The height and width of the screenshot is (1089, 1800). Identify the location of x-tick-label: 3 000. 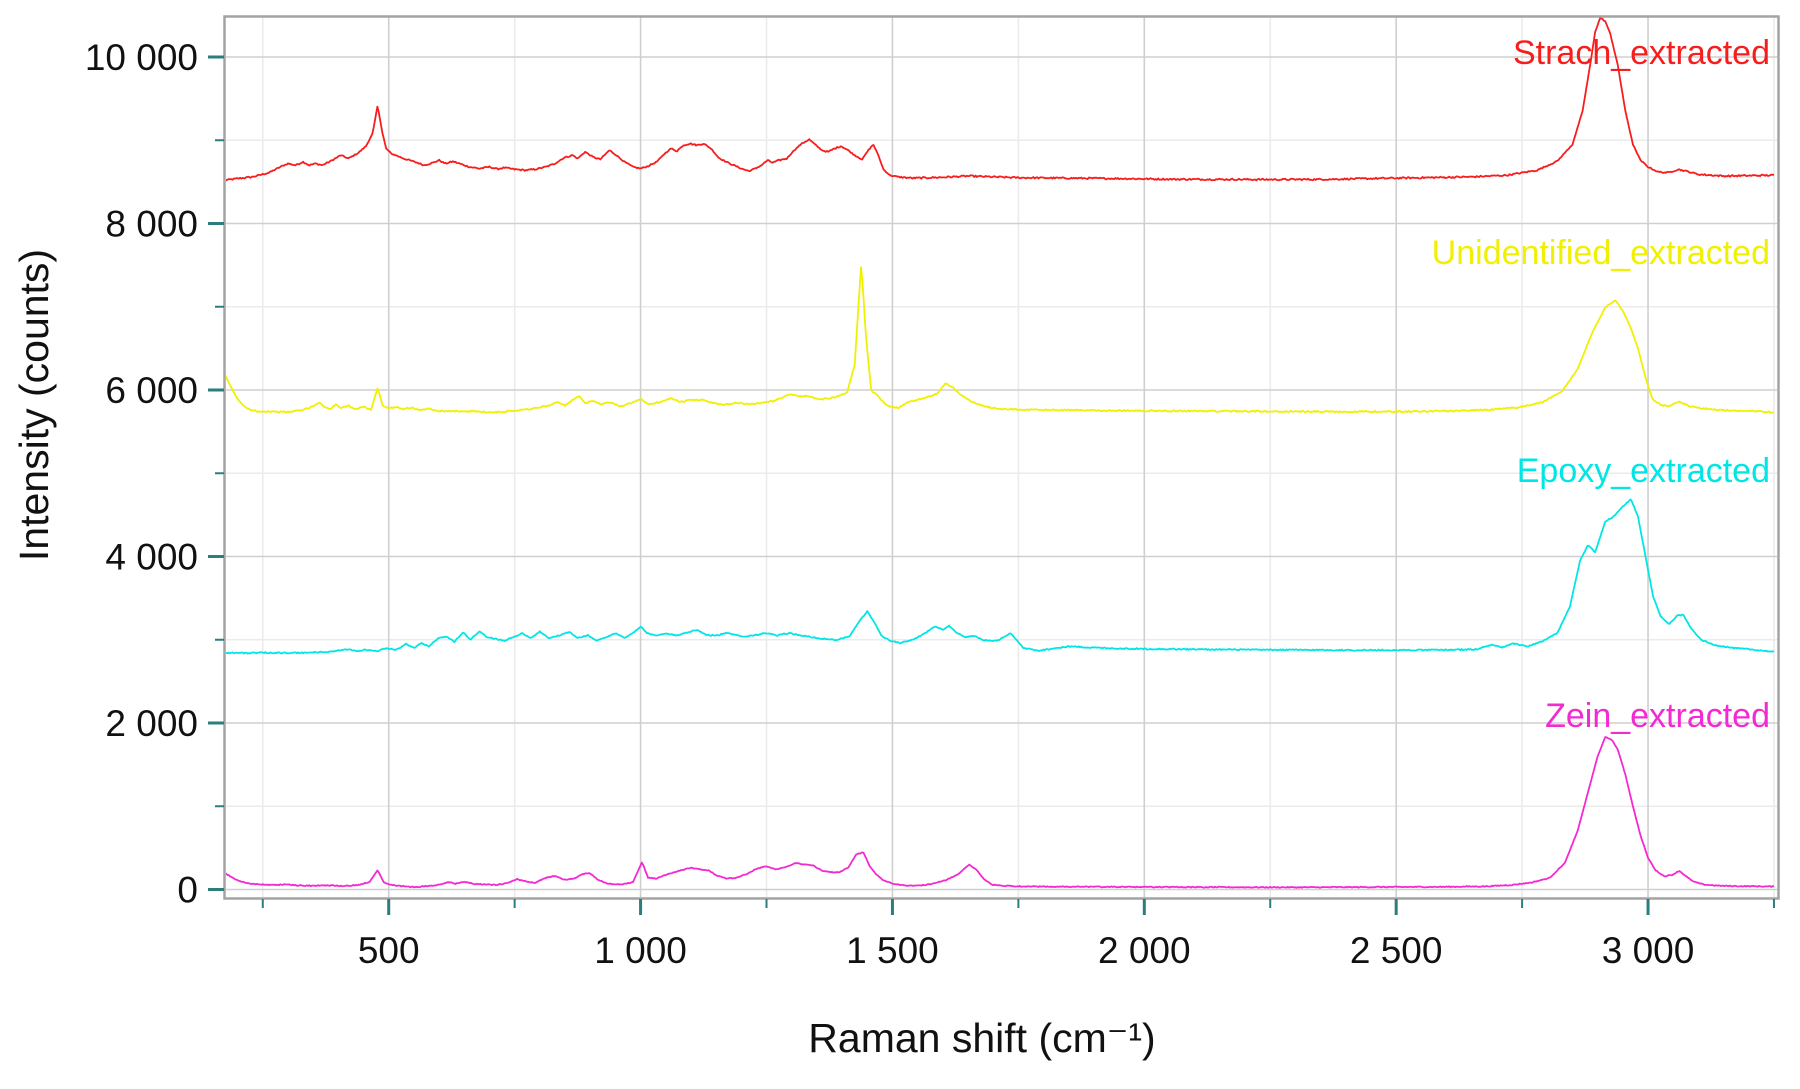
(1648, 950).